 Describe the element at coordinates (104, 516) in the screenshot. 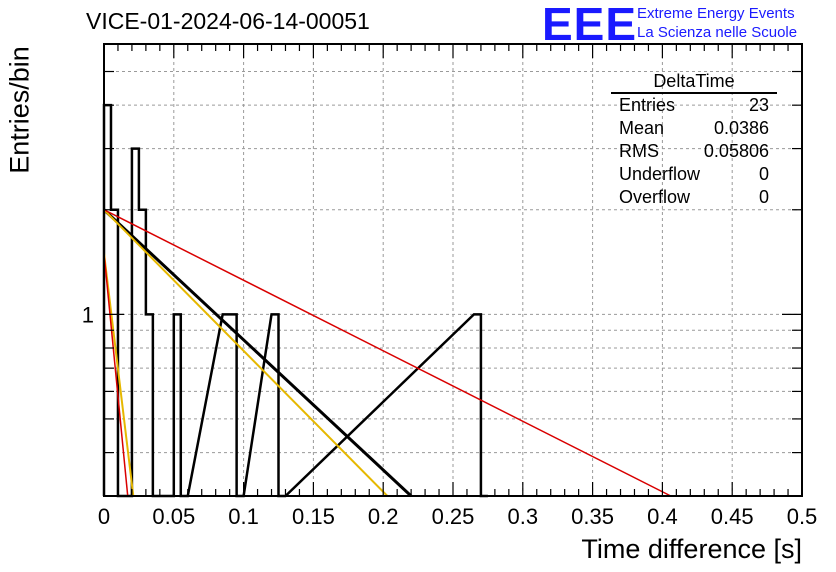

I see `x-tick-label: 0` at that location.